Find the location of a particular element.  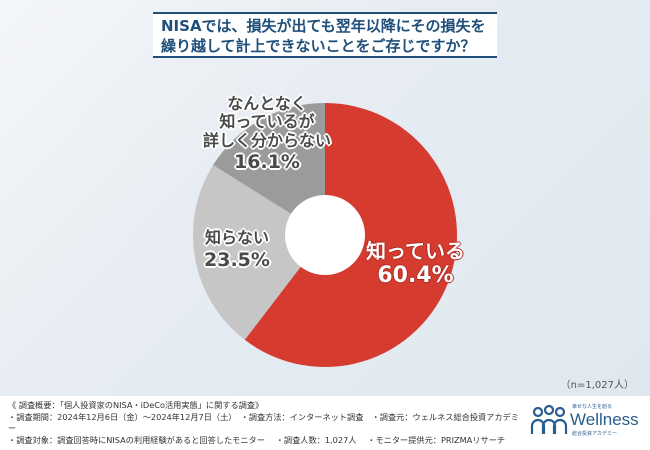

title-line-1: NISAでは、損失が出ても翌年以降にその損失を is located at coordinates (323, 26).